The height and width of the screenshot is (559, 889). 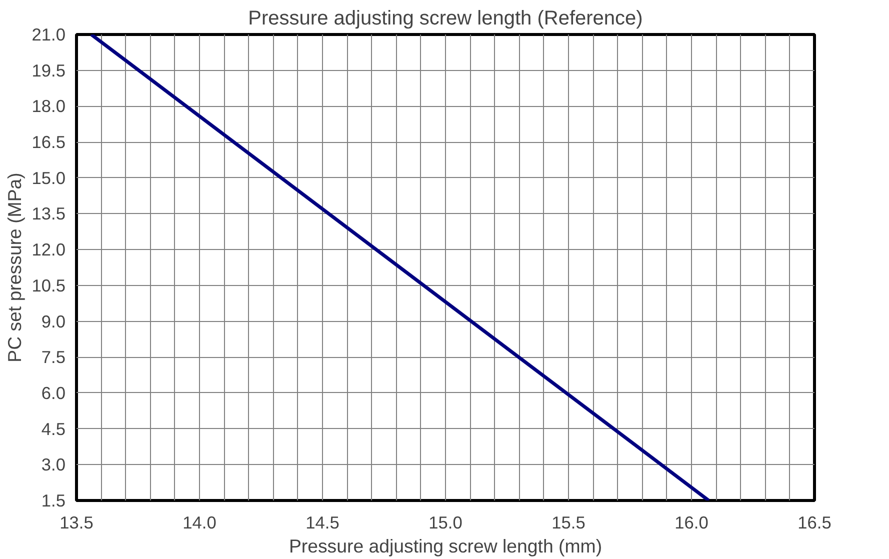 I want to click on y-tick-label: 6.0, so click(x=53, y=392).